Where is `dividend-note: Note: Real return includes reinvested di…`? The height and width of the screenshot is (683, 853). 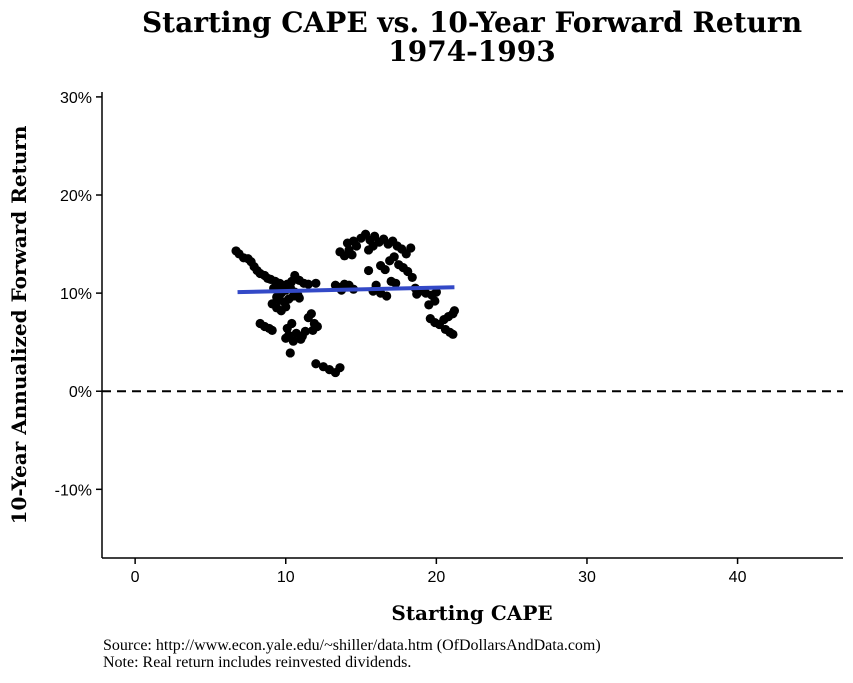 dividend-note: Note: Real return includes reinvested di… is located at coordinates (257, 662).